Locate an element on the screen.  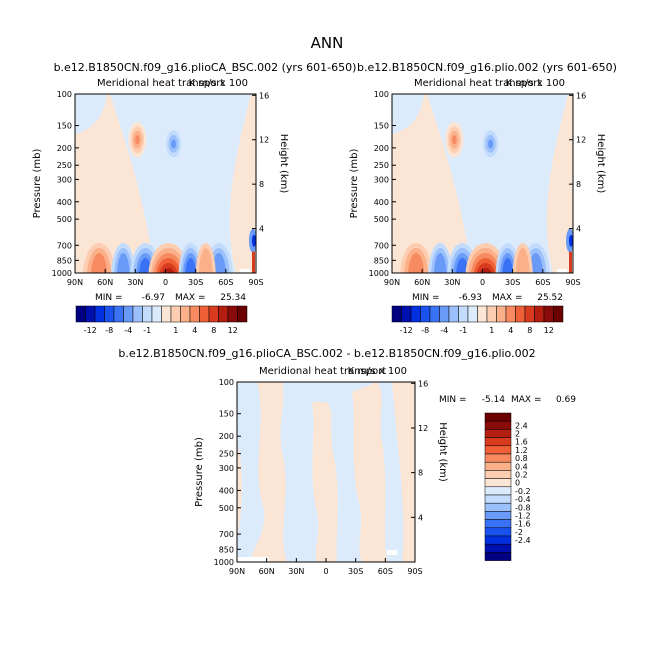
colorbar-label: -12 is located at coordinates (406, 330).